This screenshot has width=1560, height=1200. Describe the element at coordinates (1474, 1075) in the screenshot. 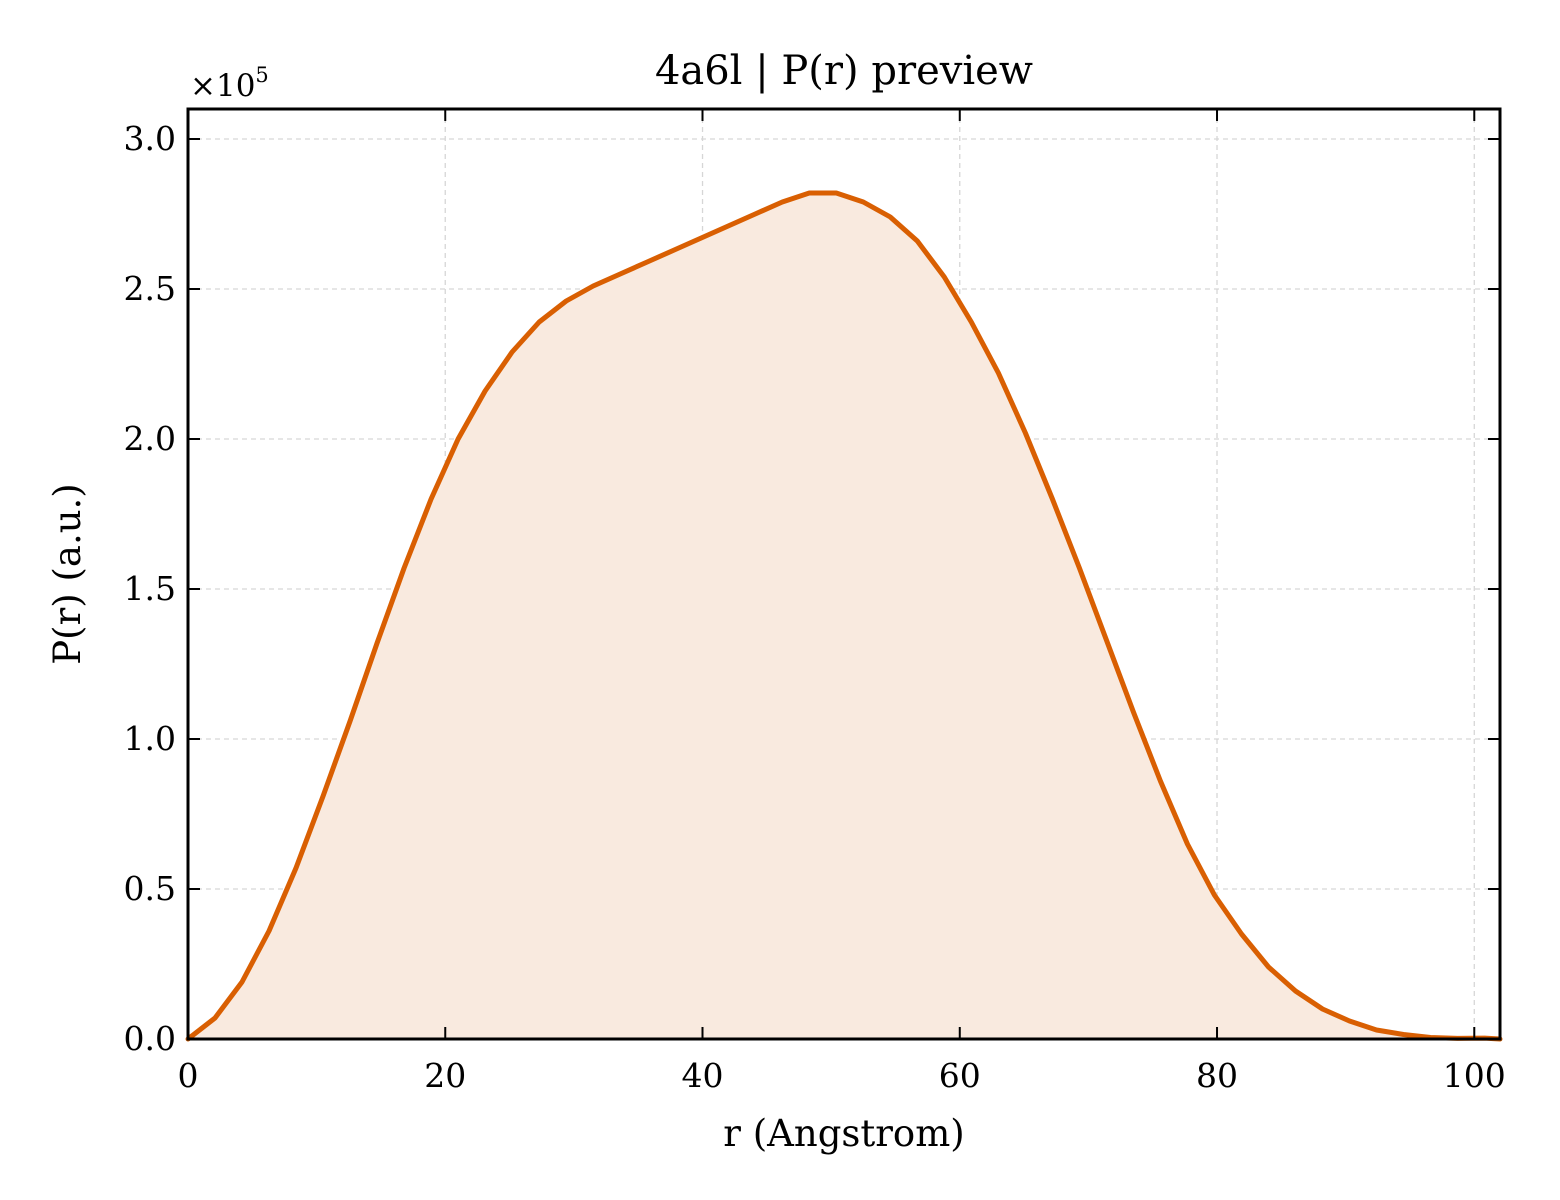

I see `x-tick-label: 100` at that location.